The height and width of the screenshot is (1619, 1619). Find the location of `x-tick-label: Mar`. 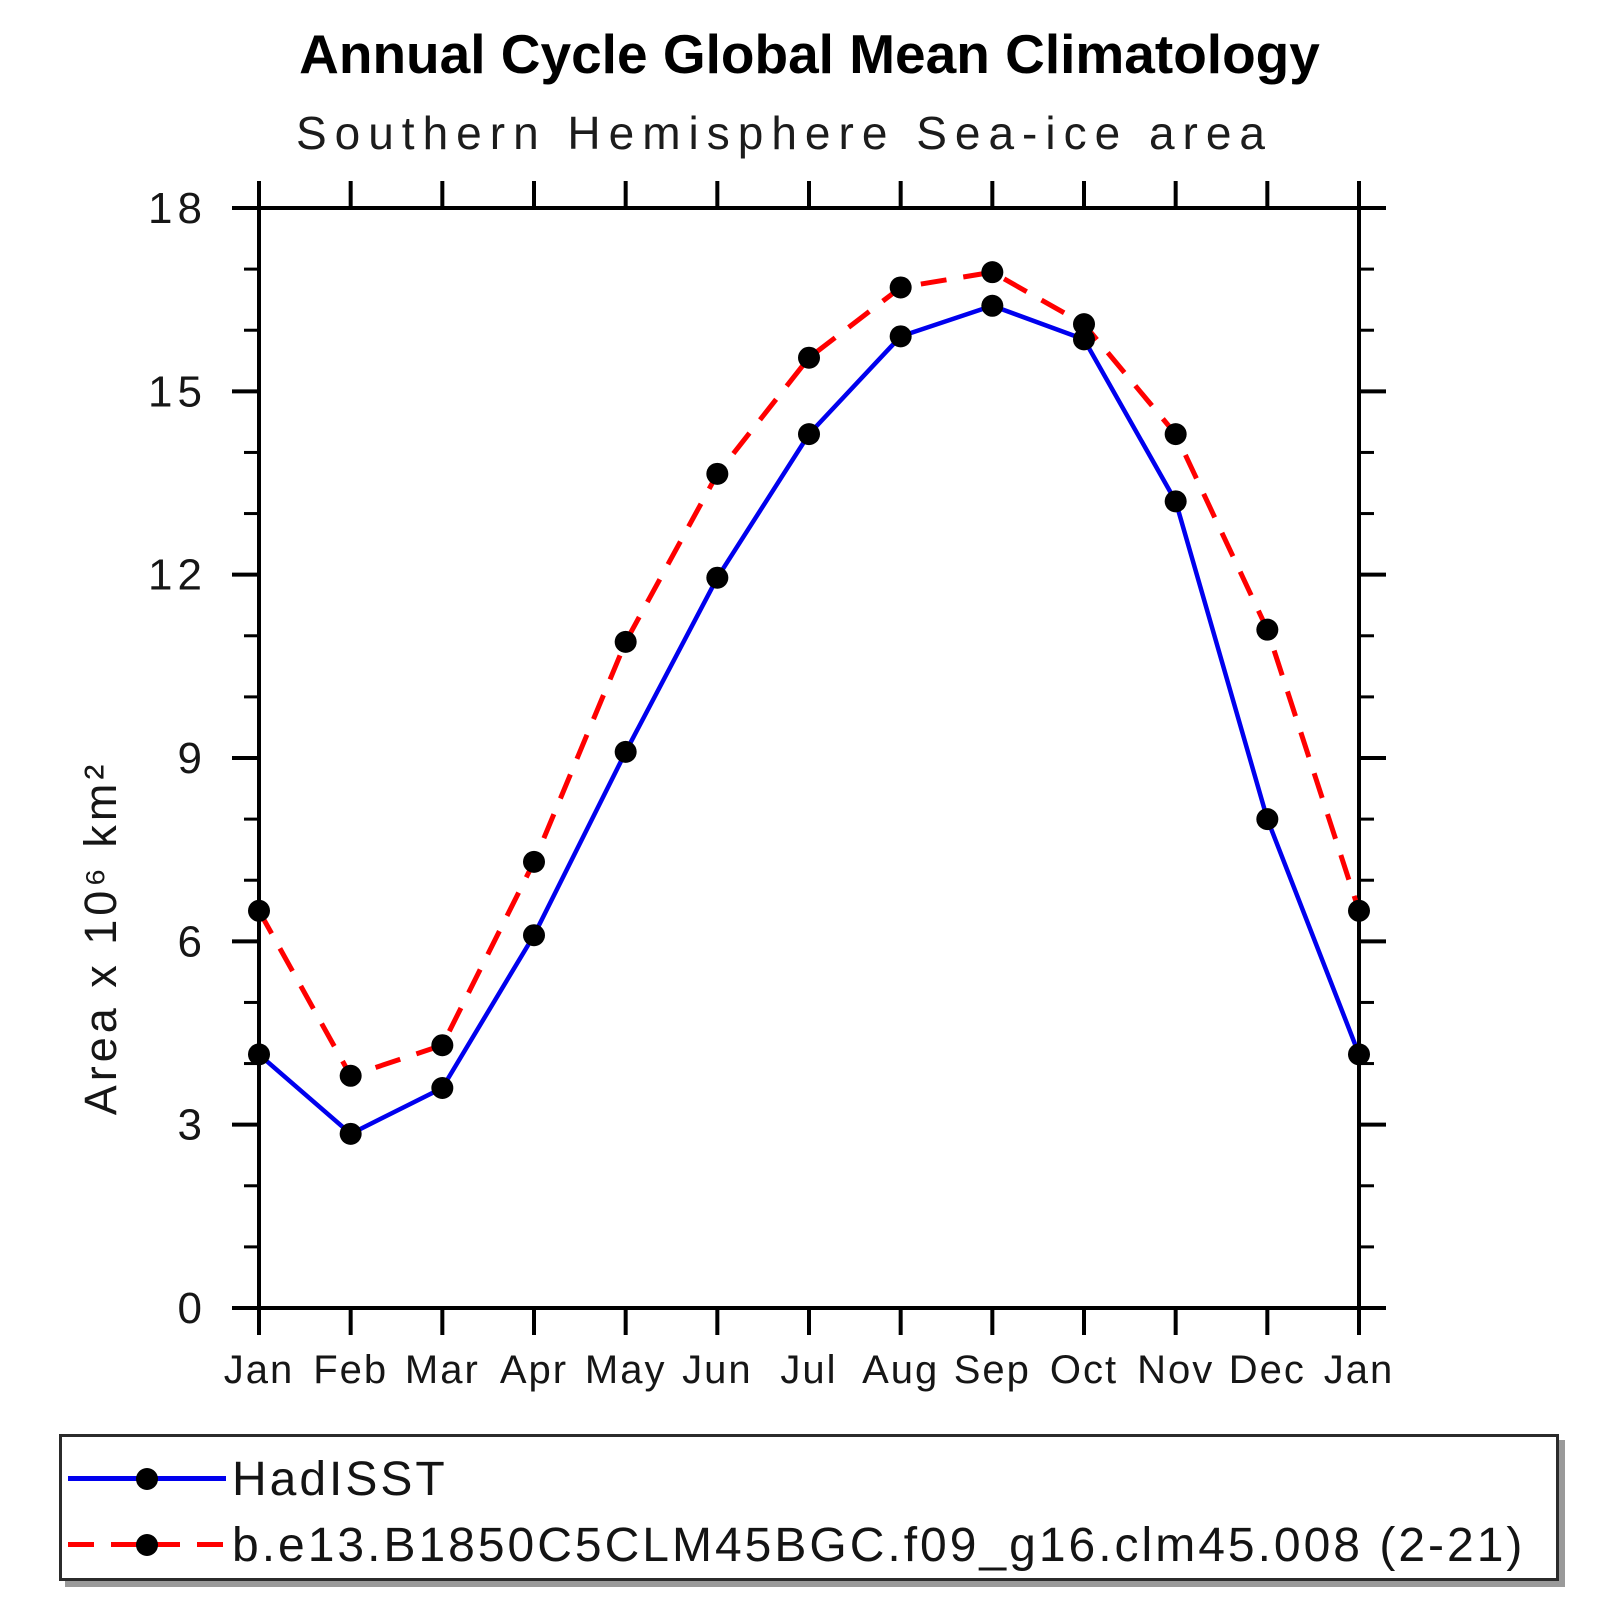

x-tick-label: Mar is located at coordinates (442, 1370).